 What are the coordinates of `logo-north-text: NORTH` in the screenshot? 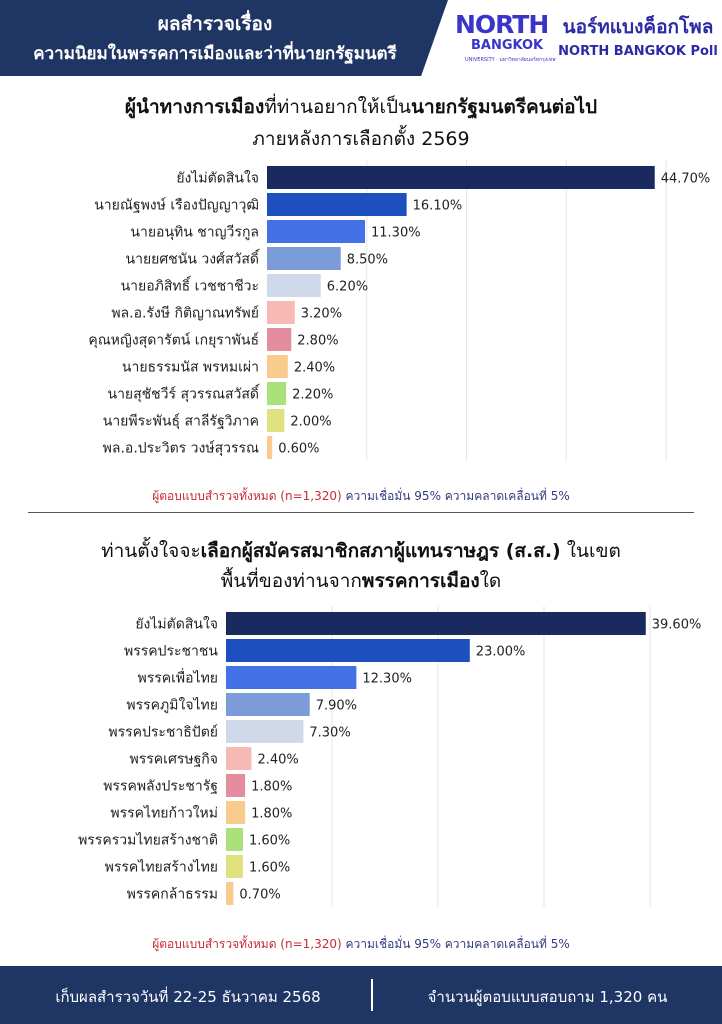 It's located at (502, 24).